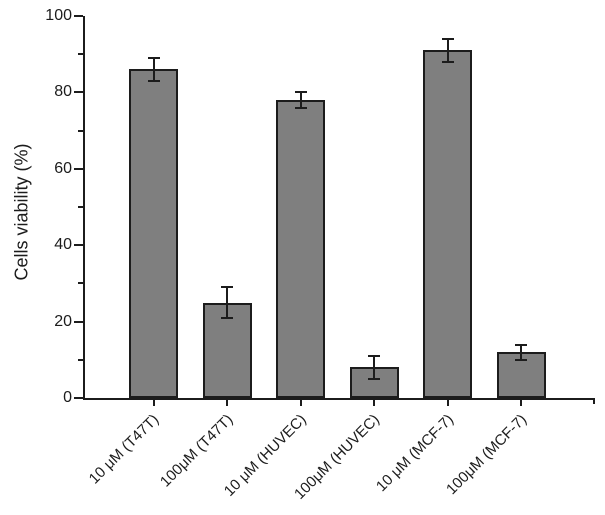 This screenshot has width=605, height=515. I want to click on y-tick-label: 80, so click(63, 92).